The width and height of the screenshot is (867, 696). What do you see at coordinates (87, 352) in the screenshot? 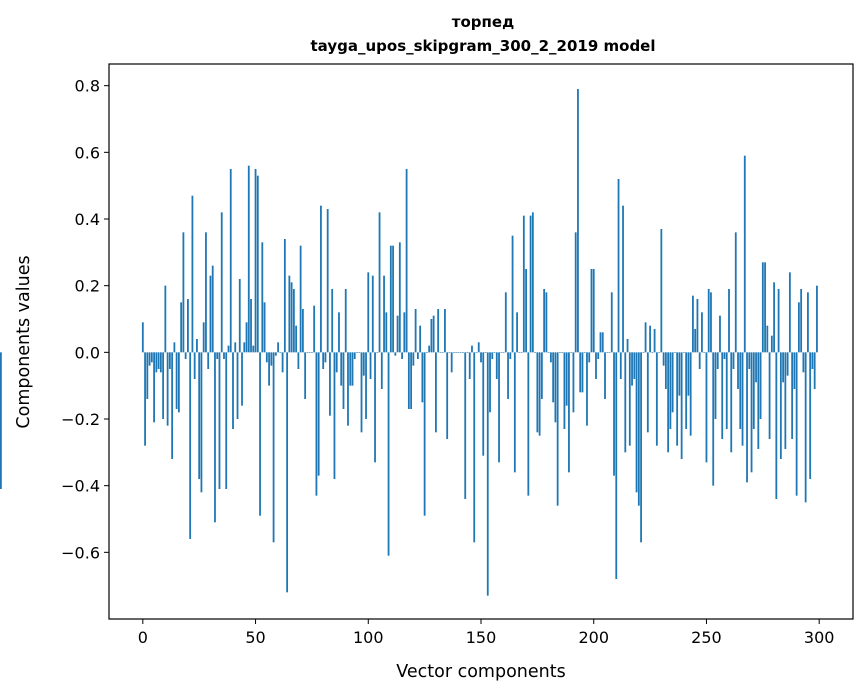
I see `y-tick-label: 0.0` at bounding box center [87, 352].